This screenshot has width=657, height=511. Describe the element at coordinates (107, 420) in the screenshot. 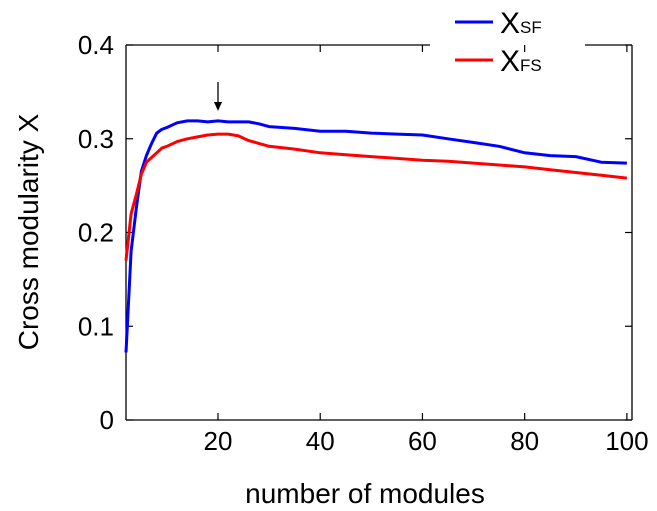

I see `y-tick-label: 0` at that location.